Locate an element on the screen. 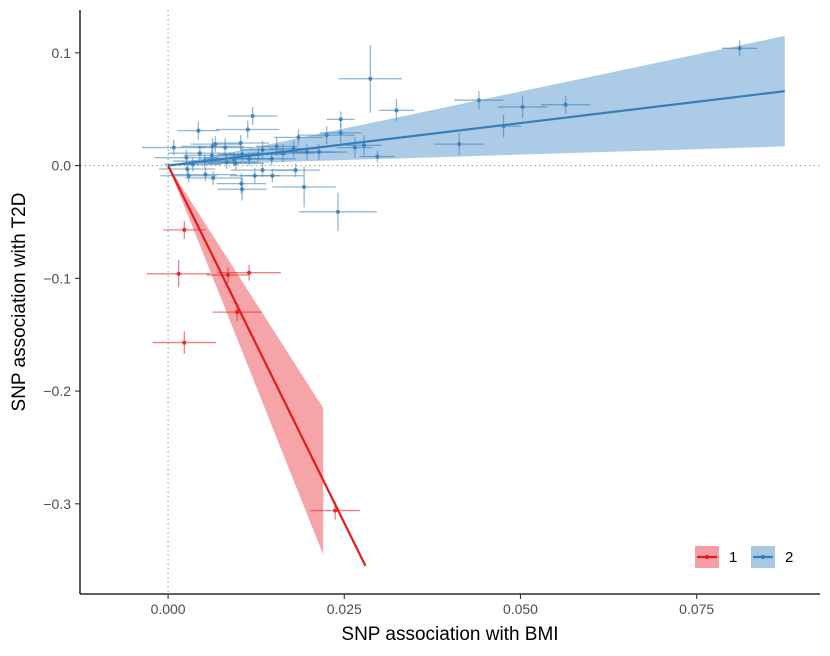 The image size is (830, 656). x-tick-label: 0.050 is located at coordinates (520, 609).